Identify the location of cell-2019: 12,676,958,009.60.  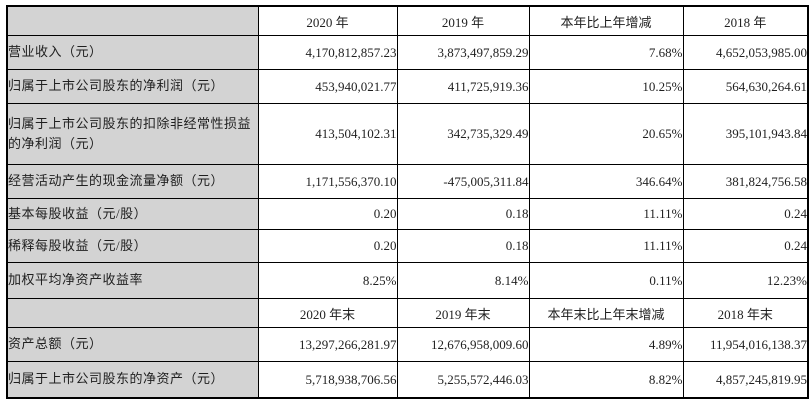
(463, 344).